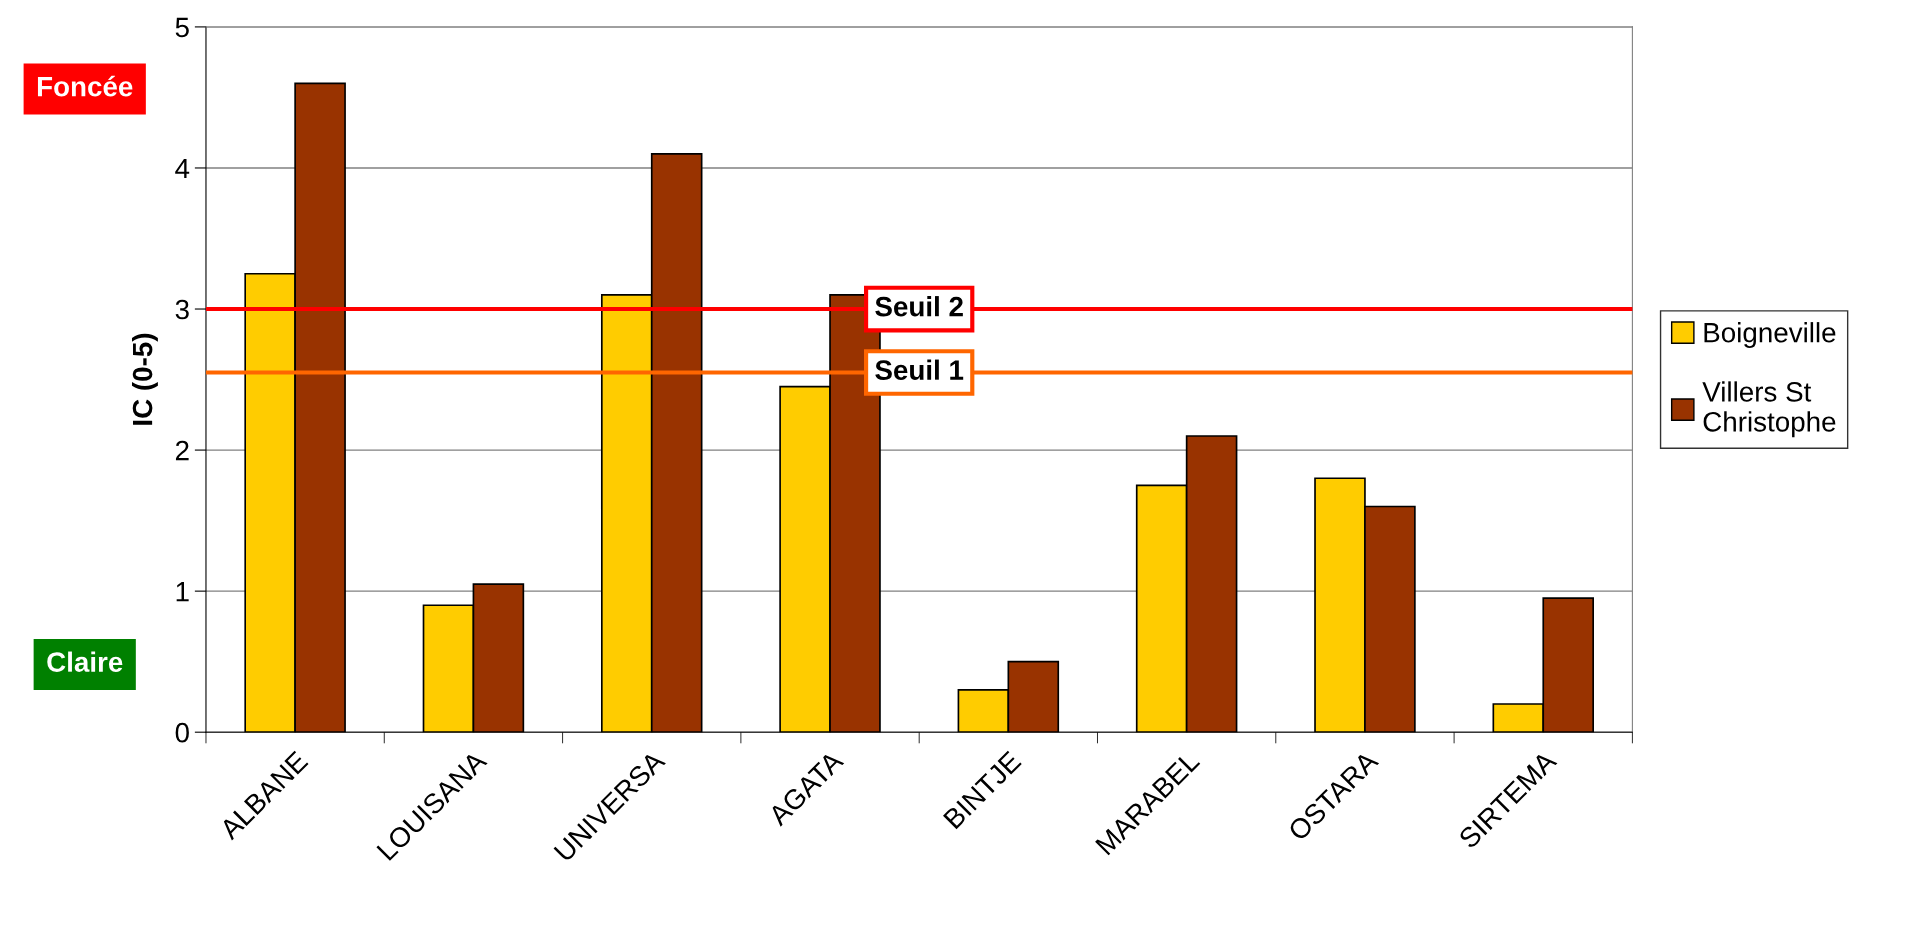  Describe the element at coordinates (182, 450) in the screenshot. I see `y-tick-label: 2` at that location.